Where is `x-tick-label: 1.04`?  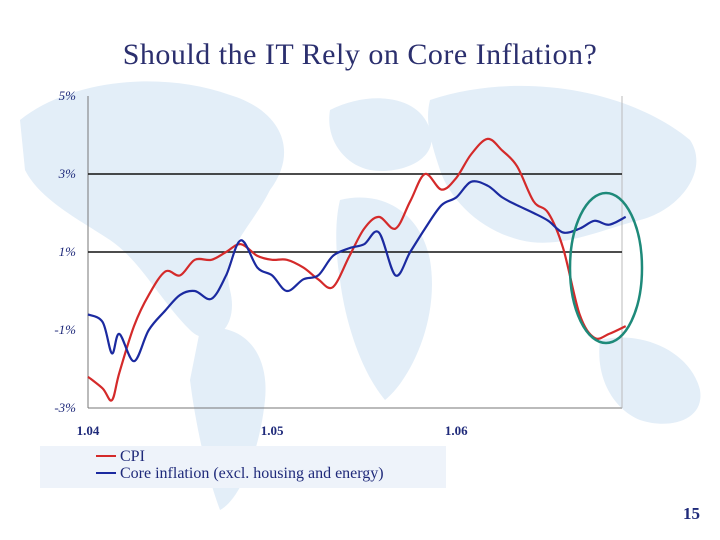 x-tick-label: 1.04 is located at coordinates (88, 430).